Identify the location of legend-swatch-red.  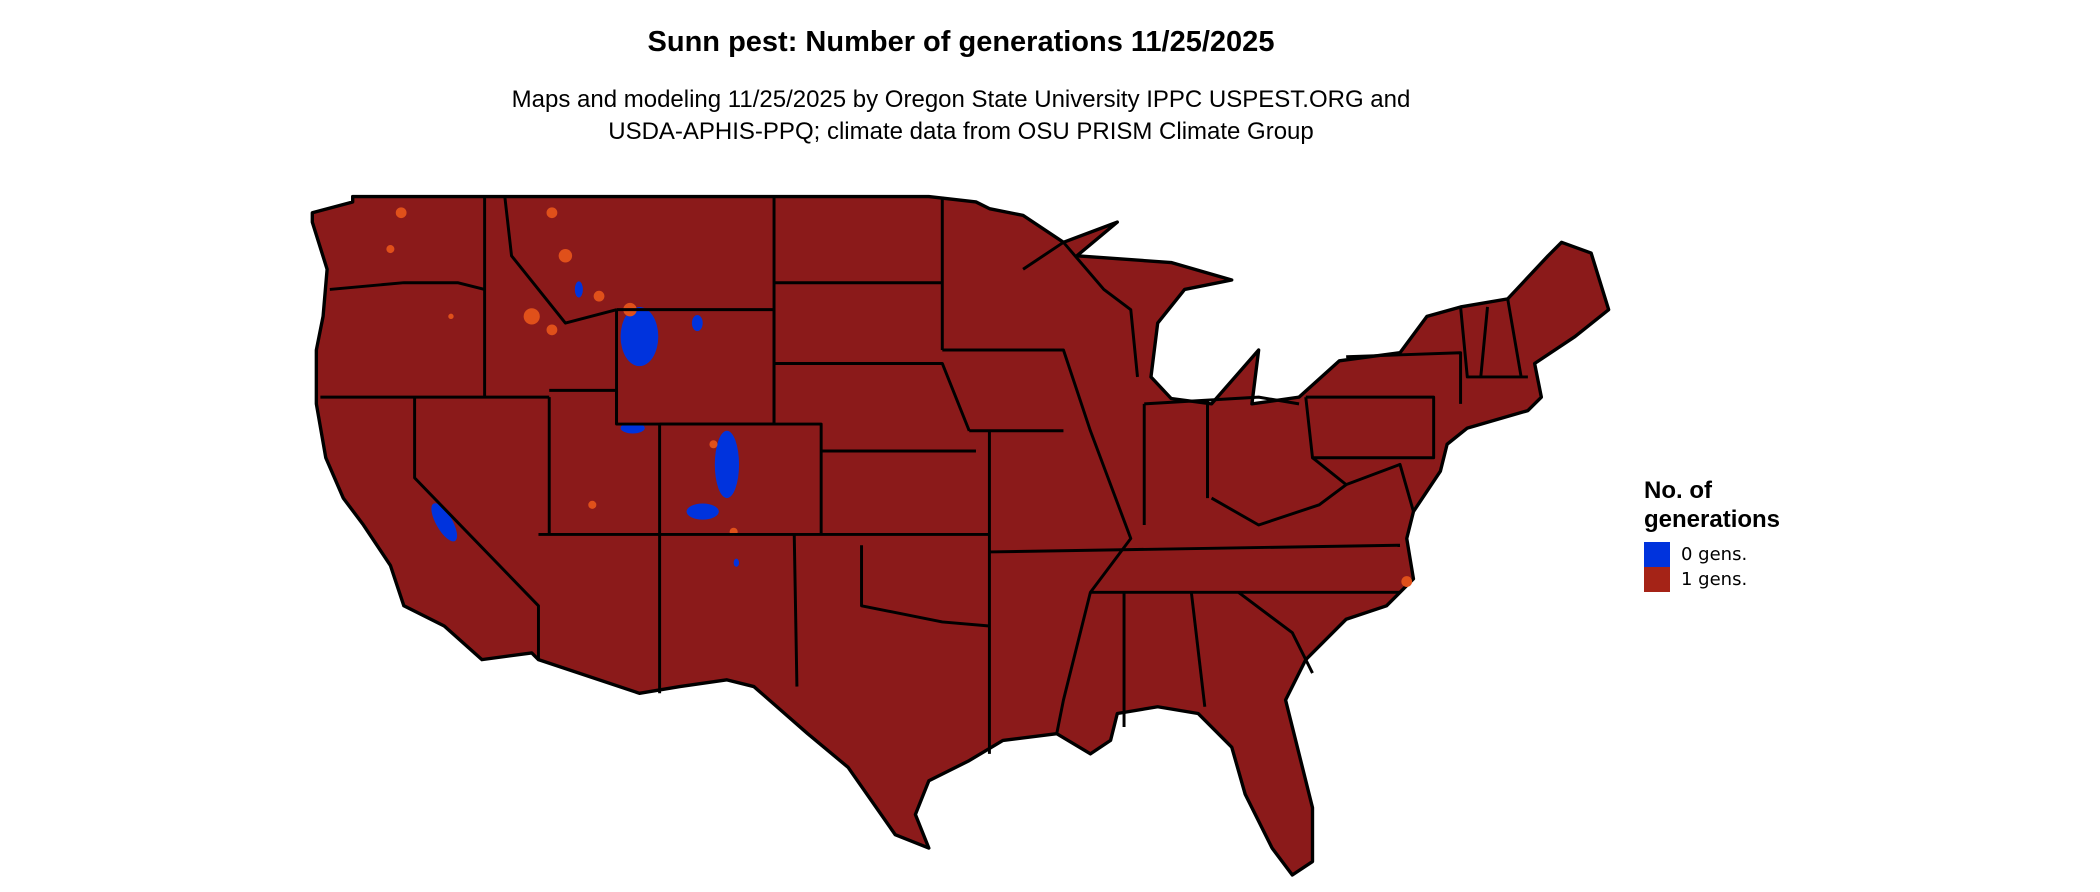
(1657, 579).